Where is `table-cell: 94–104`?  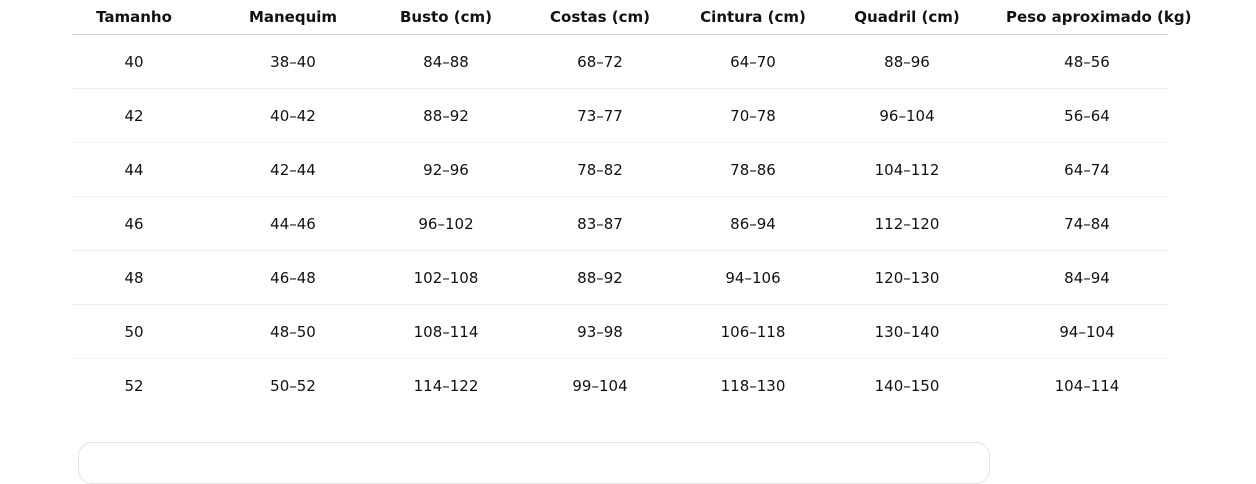 table-cell: 94–104 is located at coordinates (1087, 331).